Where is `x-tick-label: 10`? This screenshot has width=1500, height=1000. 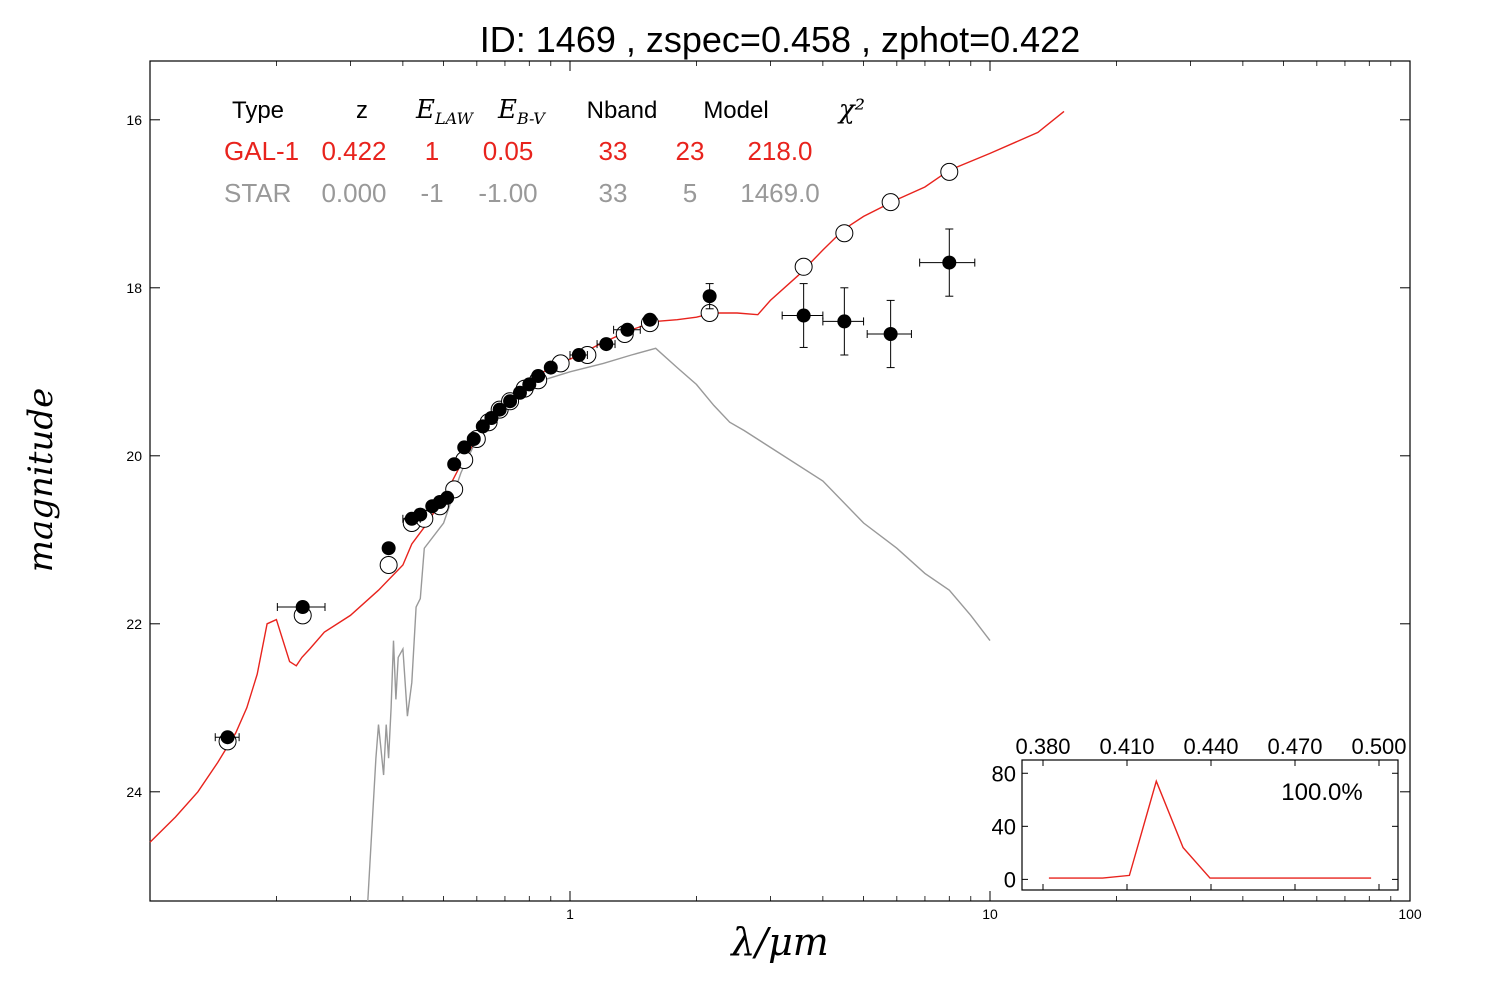 x-tick-label: 10 is located at coordinates (990, 914).